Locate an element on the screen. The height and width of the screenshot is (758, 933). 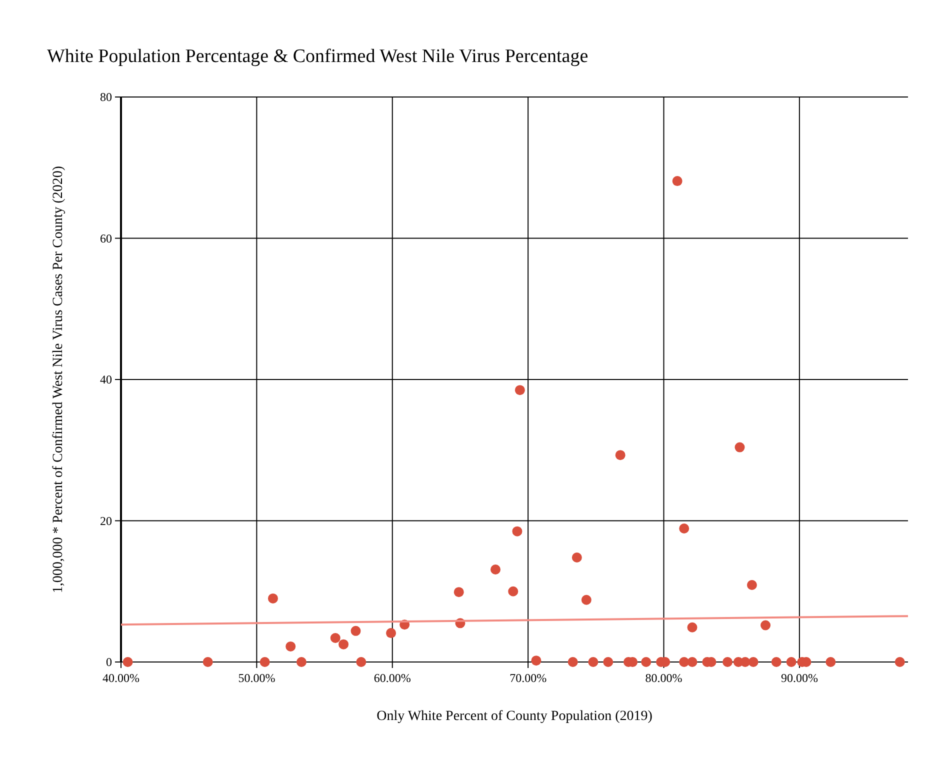
x-tick-label: 70.00% is located at coordinates (528, 678).